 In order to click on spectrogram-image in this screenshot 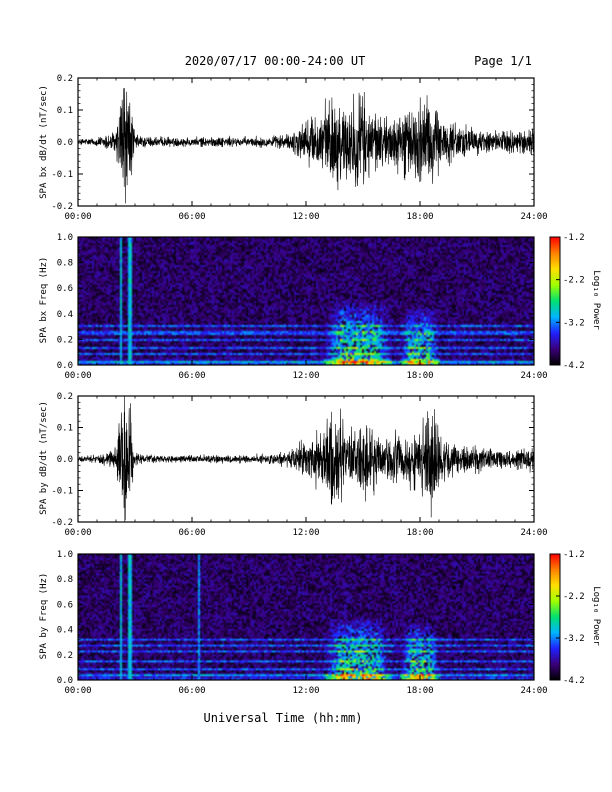, I will do `click(306, 617)`.